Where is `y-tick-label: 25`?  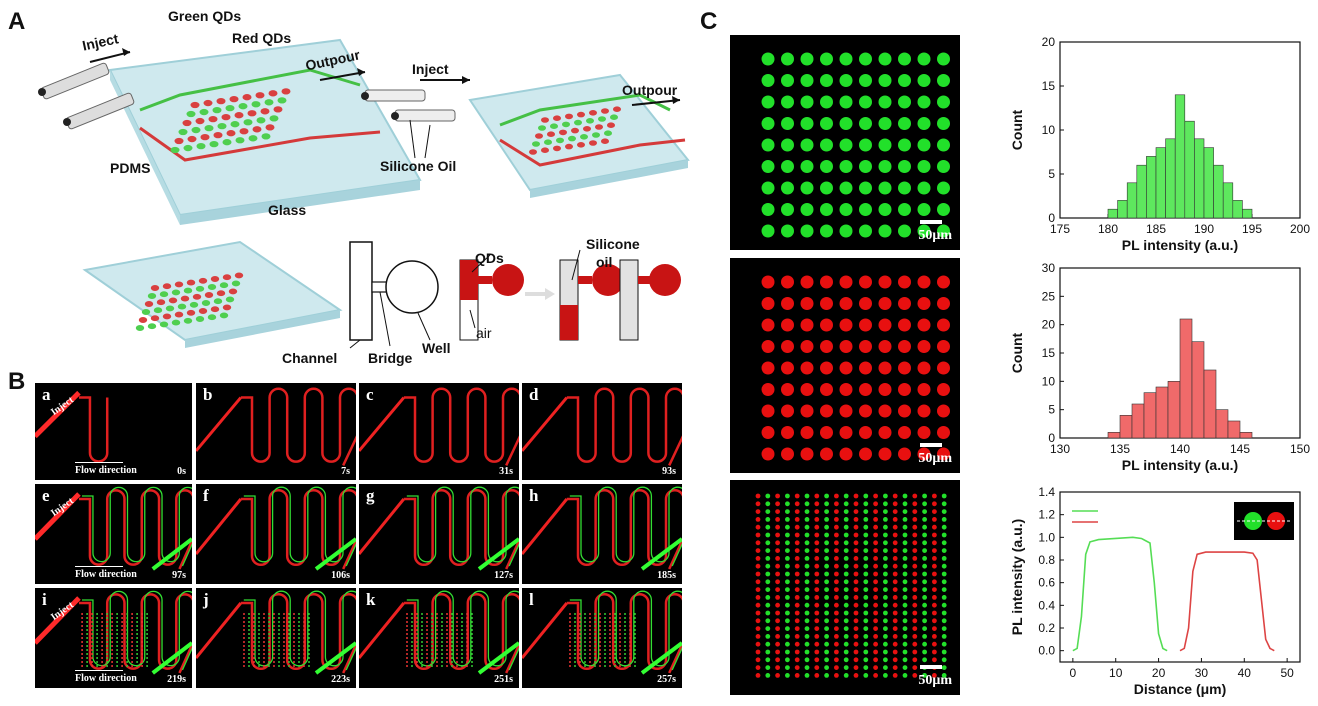 y-tick-label: 25 is located at coordinates (1049, 296).